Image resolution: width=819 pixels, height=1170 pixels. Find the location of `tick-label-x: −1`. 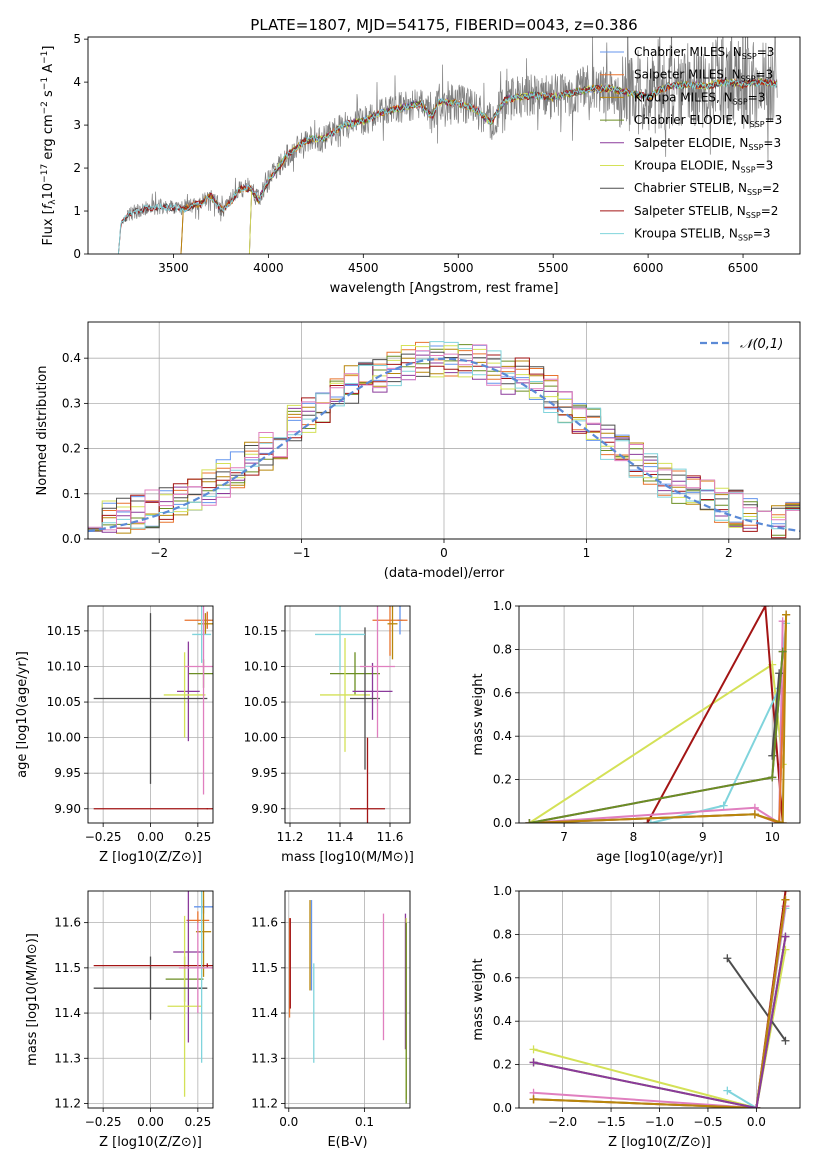

tick-label-x: −1 is located at coordinates (302, 553).